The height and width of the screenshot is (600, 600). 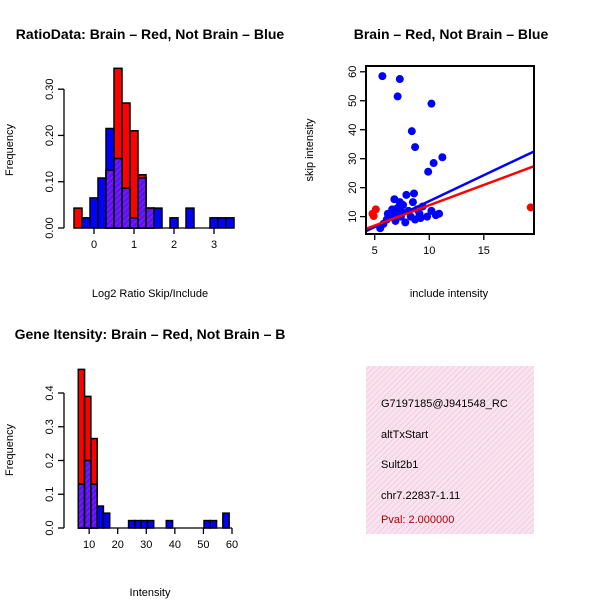 What do you see at coordinates (353, 72) in the screenshot?
I see `scatter-y-tick-label: 60` at bounding box center [353, 72].